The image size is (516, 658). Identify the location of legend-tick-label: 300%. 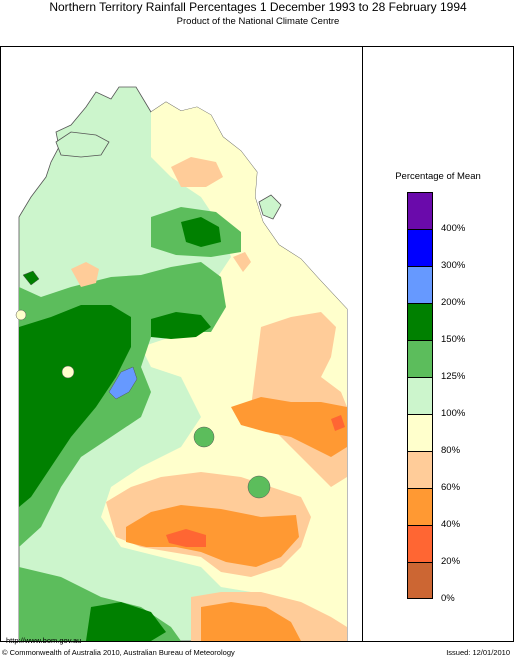
(453, 265).